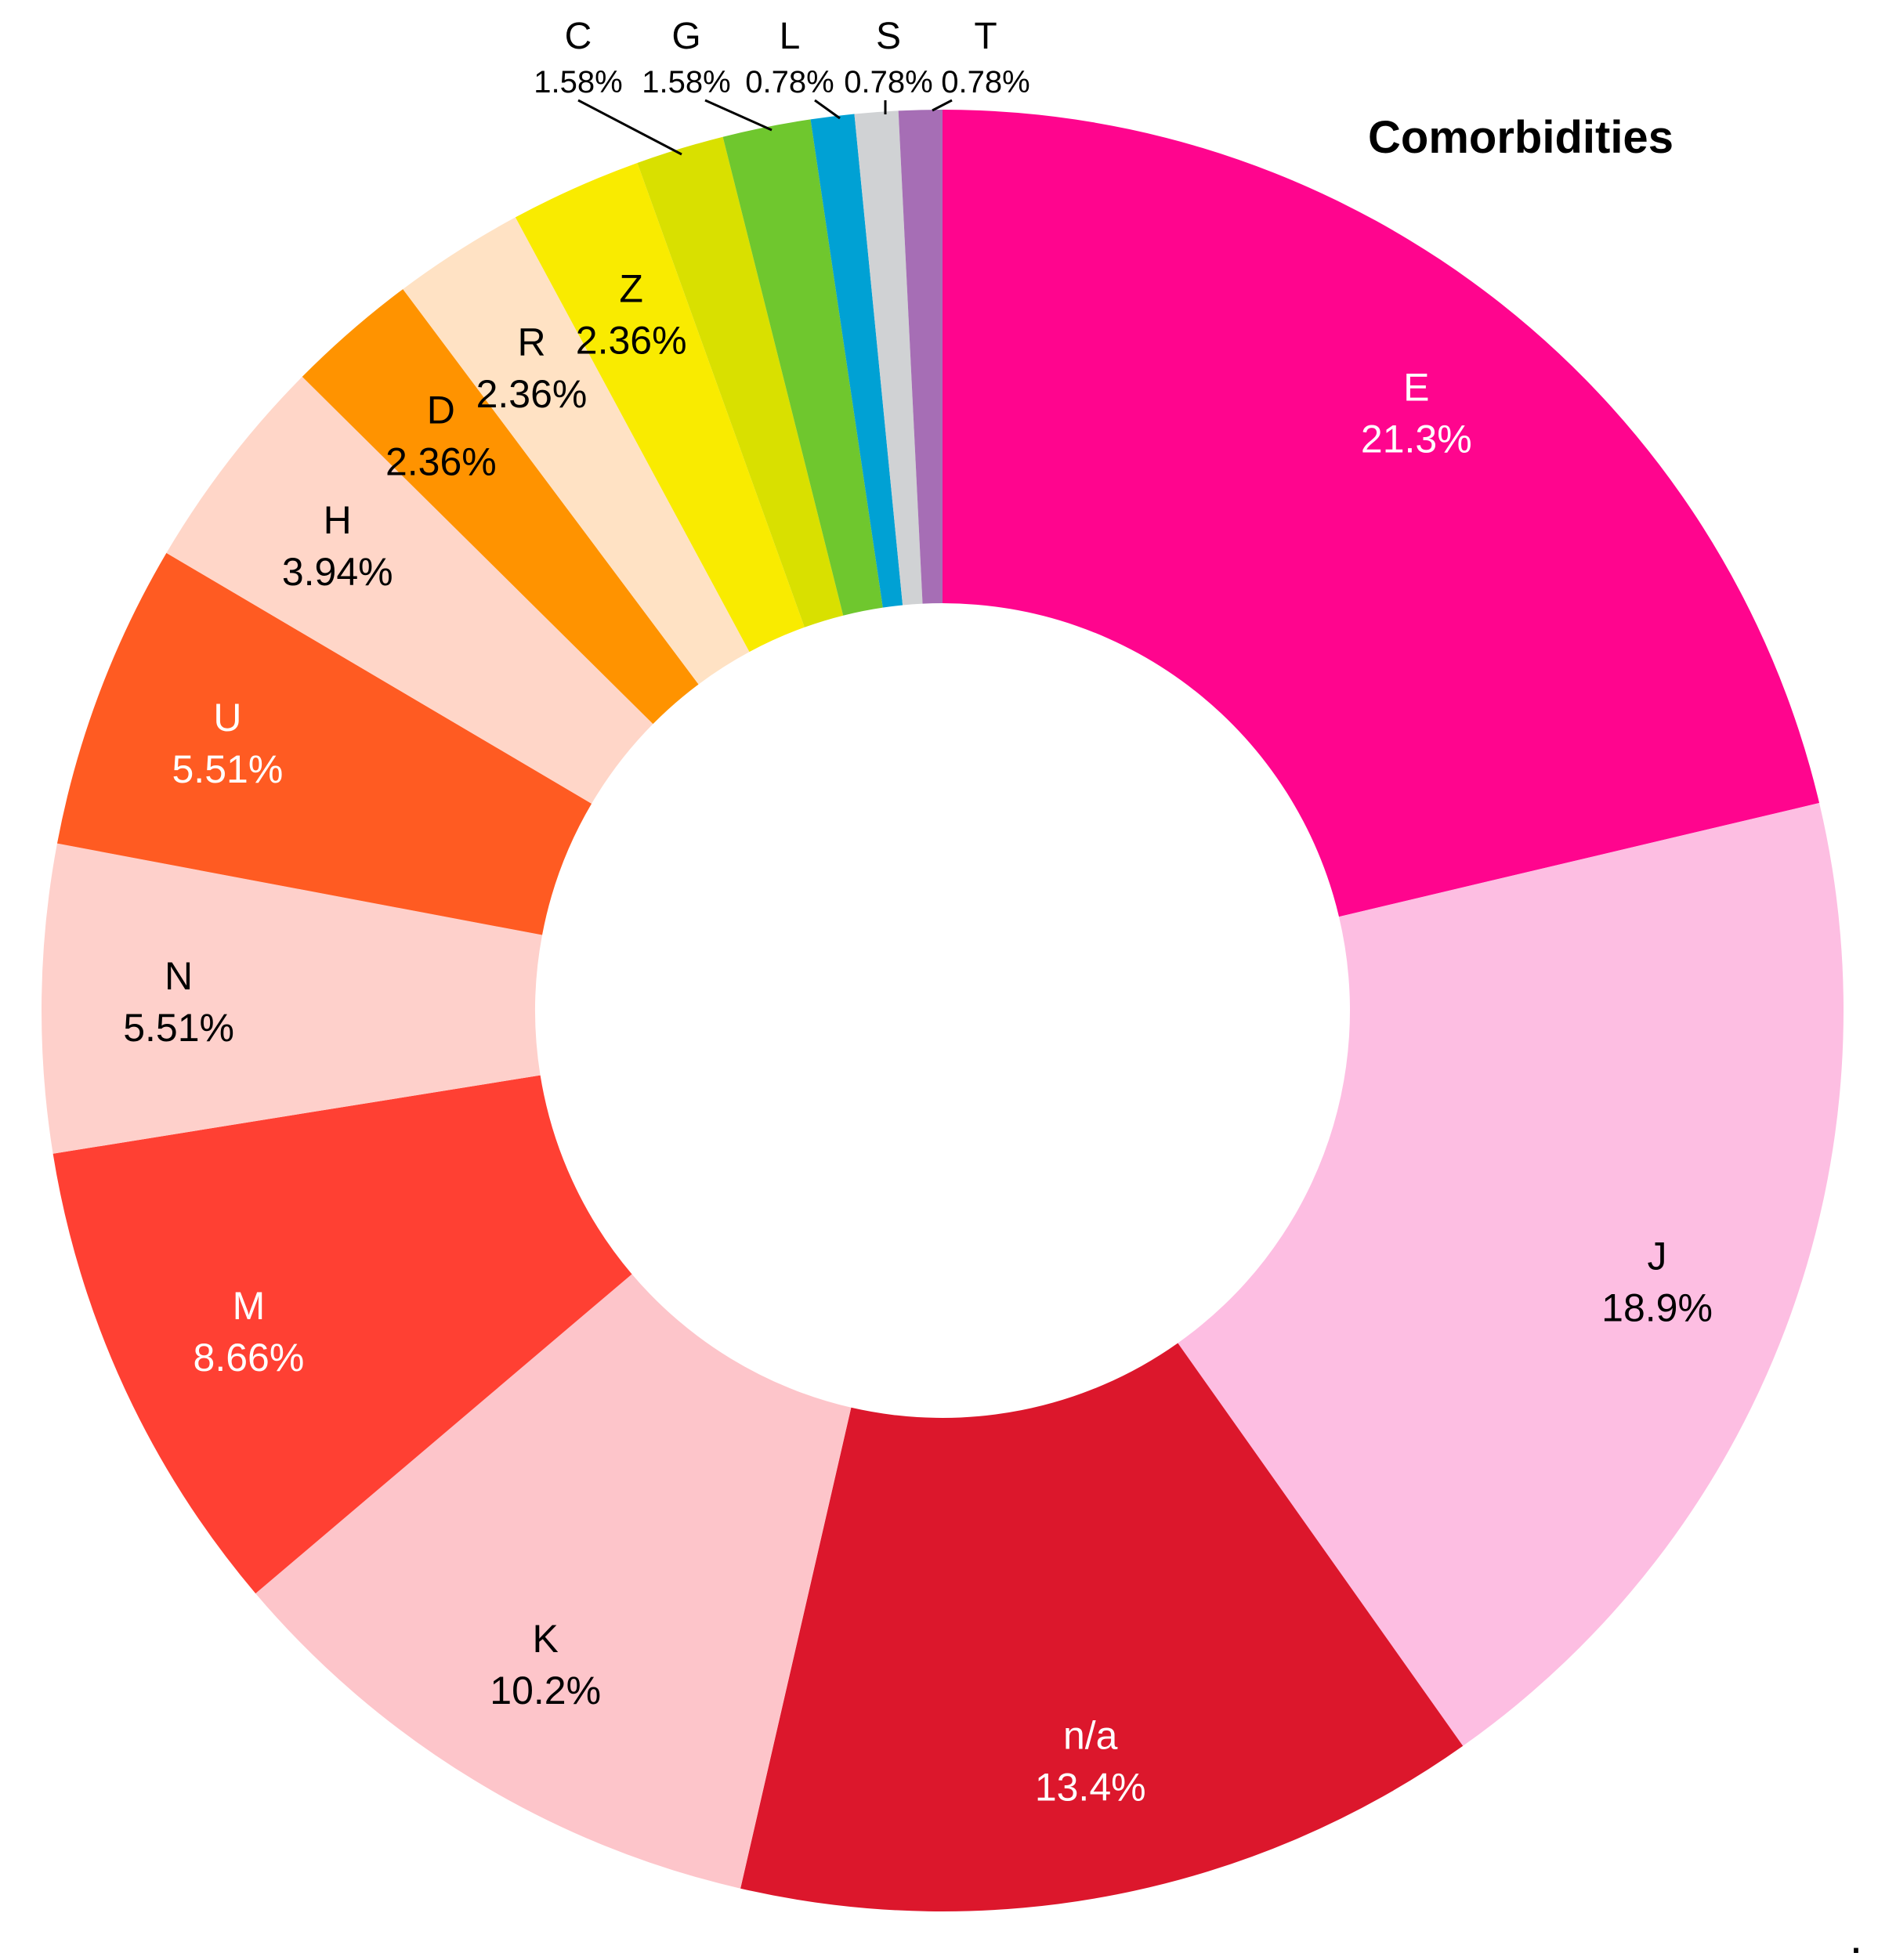 Image resolution: width=1878 pixels, height=1960 pixels. Describe the element at coordinates (629, 127) in the screenshot. I see `leader-line-c` at that location.